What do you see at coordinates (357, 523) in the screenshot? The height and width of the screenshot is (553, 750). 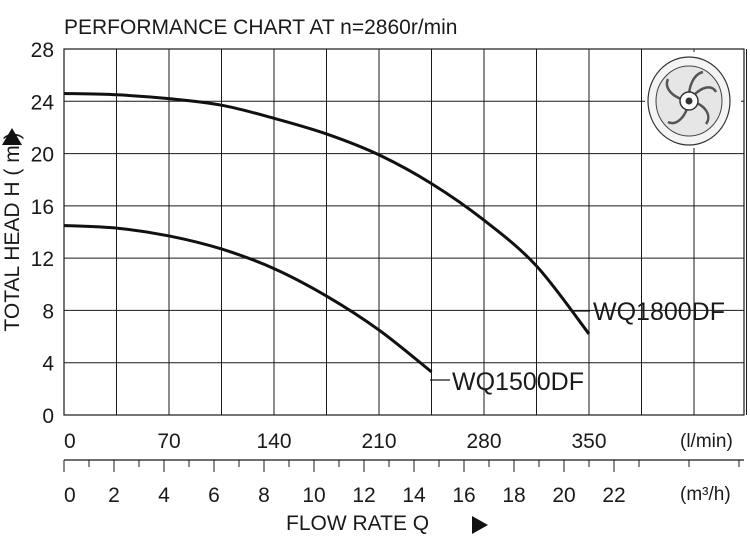 I see `x-axis-label: FLOW RATE Q` at bounding box center [357, 523].